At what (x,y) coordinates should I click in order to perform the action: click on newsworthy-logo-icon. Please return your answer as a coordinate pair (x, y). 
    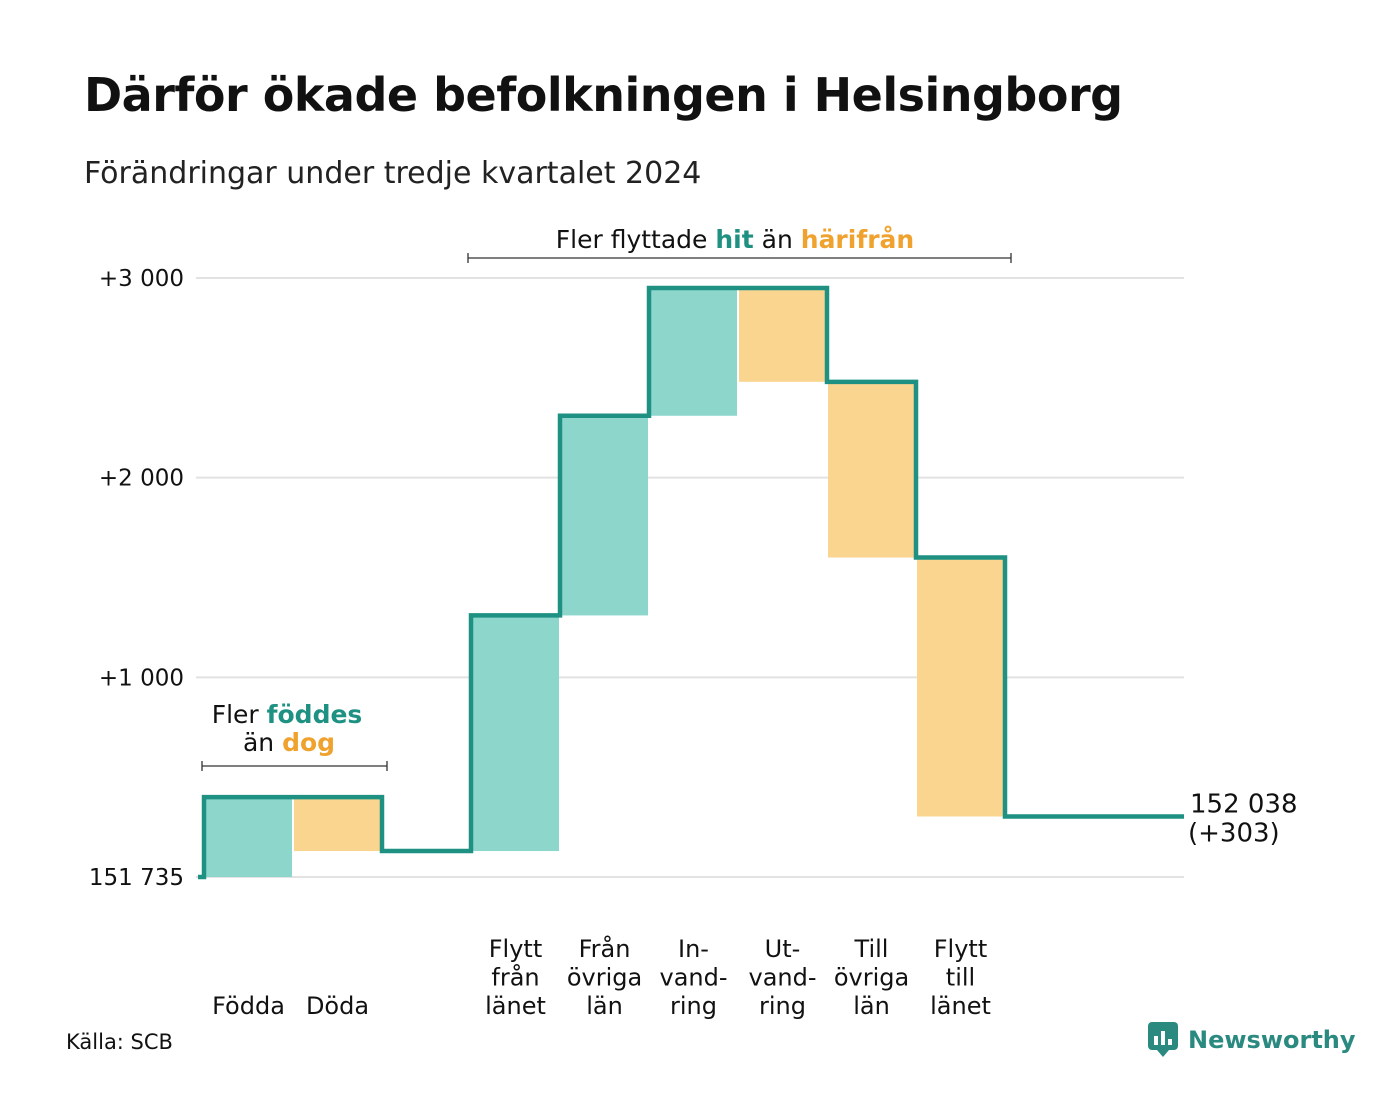
    Looking at the image, I should click on (1163, 1039).